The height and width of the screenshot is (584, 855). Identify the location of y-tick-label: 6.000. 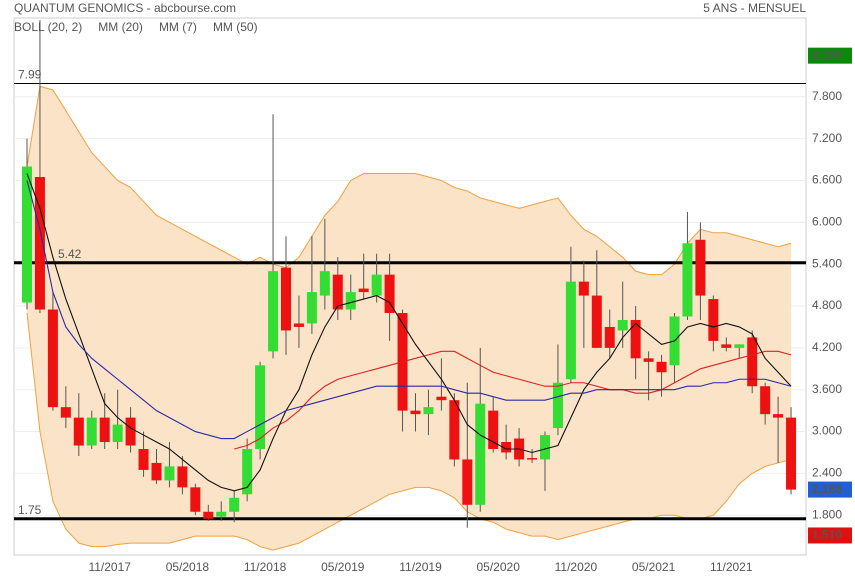
(827, 222).